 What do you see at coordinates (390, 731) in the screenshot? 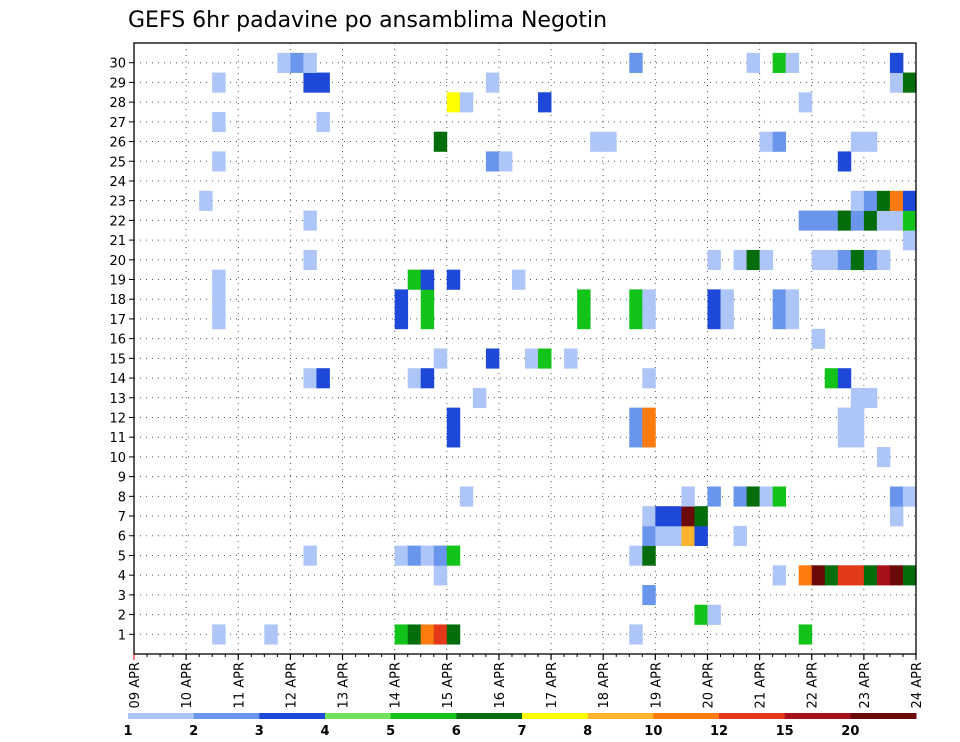
I see `legend-label: 5` at bounding box center [390, 731].